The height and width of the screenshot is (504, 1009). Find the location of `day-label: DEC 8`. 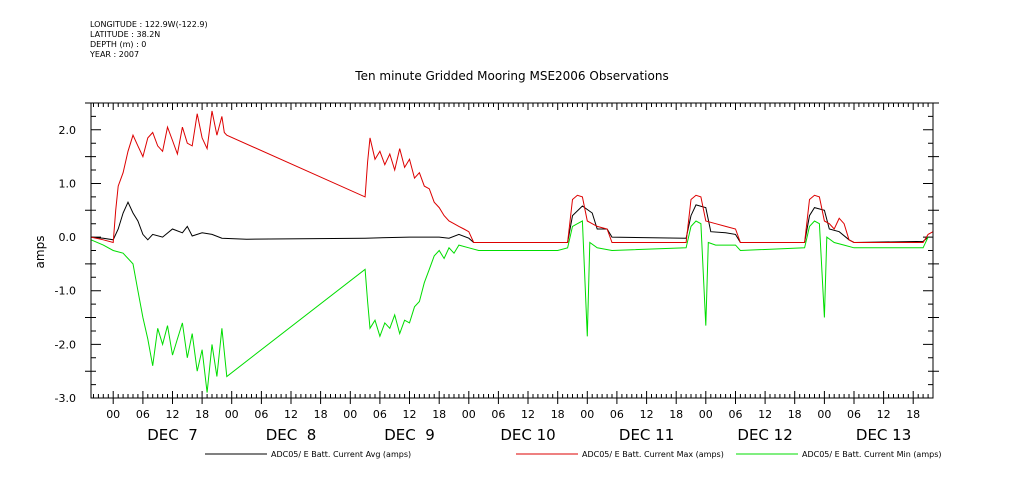

day-label: DEC 8 is located at coordinates (291, 435).